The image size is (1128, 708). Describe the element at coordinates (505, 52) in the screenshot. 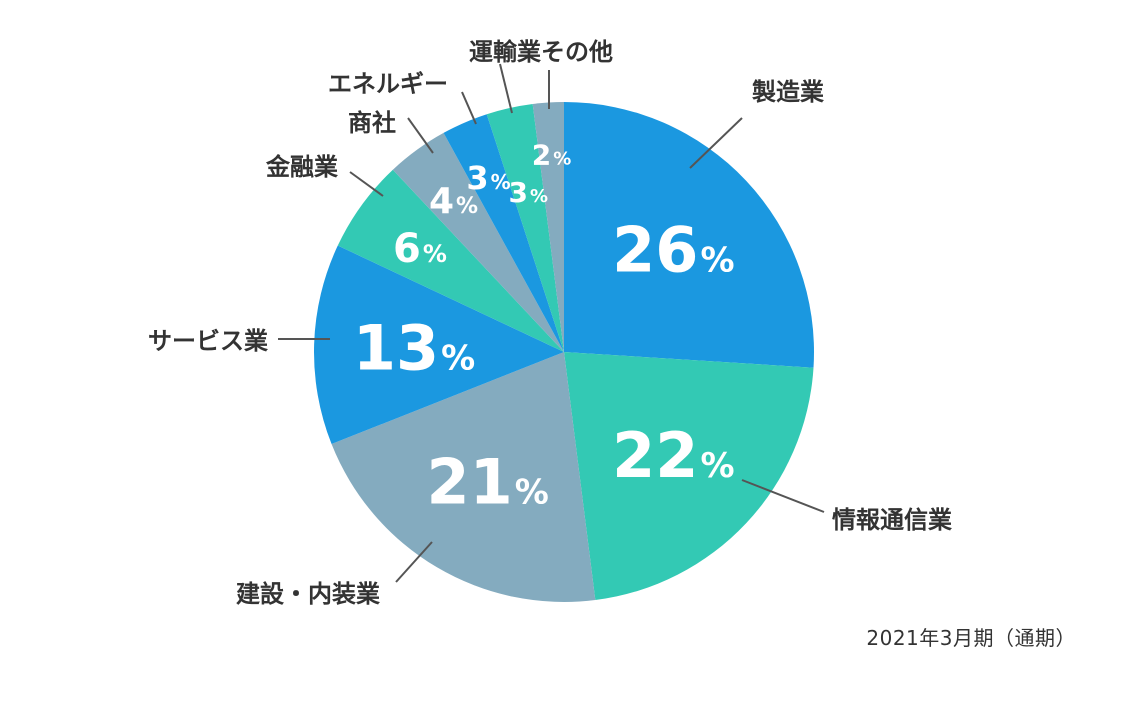

I see `category-label-transport: 運輸業` at that location.